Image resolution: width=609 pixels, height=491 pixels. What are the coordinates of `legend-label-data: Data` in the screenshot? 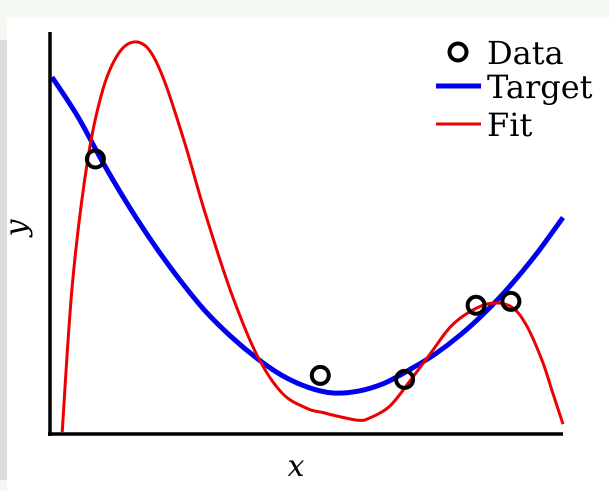 It's located at (525, 53).